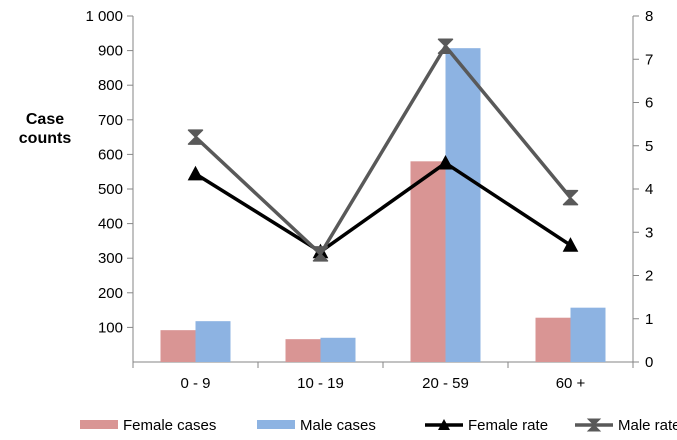  What do you see at coordinates (110, 154) in the screenshot?
I see `left-tick-label: 600` at bounding box center [110, 154].